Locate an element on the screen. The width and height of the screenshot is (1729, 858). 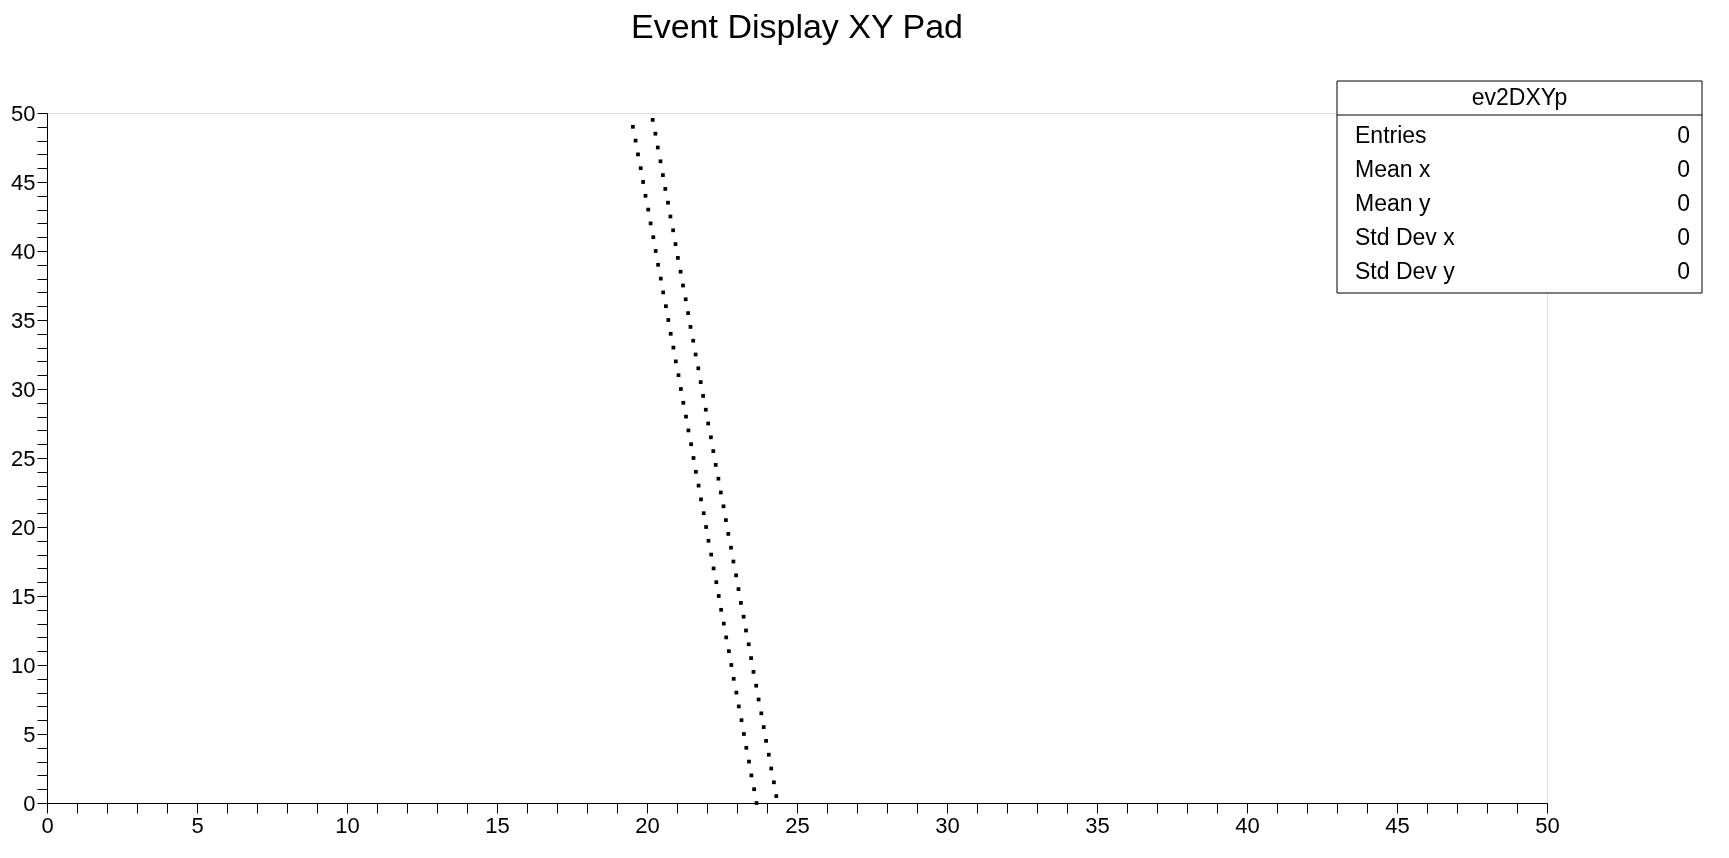
x-tick-label: 30 is located at coordinates (947, 825).